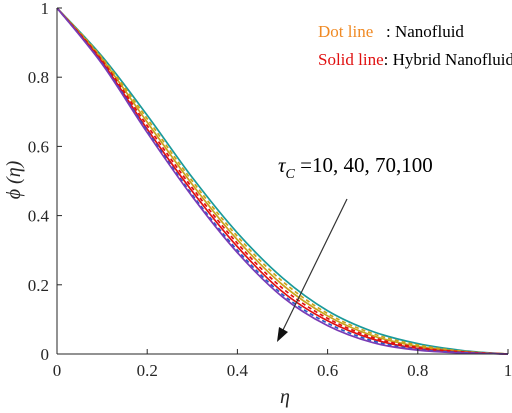  I want to click on legend-key-solid-line: Solid line, so click(351, 59).